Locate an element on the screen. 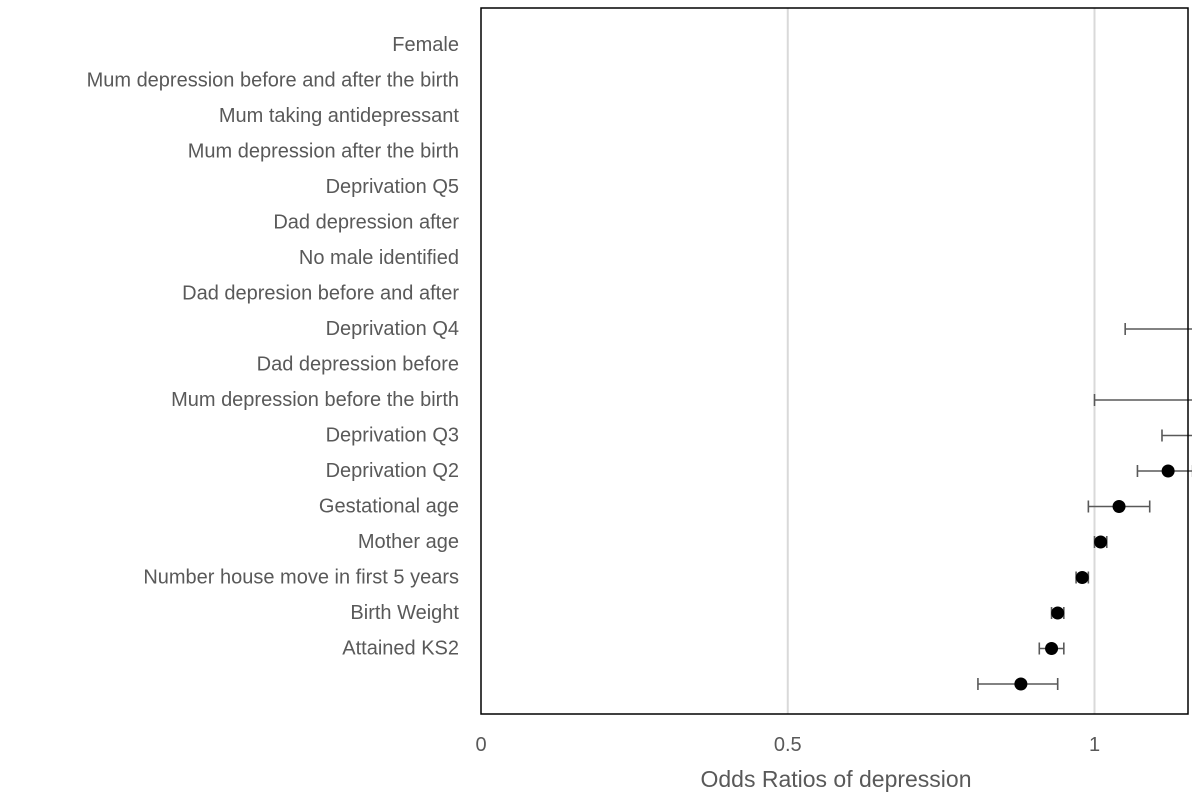  category-label: Dad depression after is located at coordinates (366, 223).